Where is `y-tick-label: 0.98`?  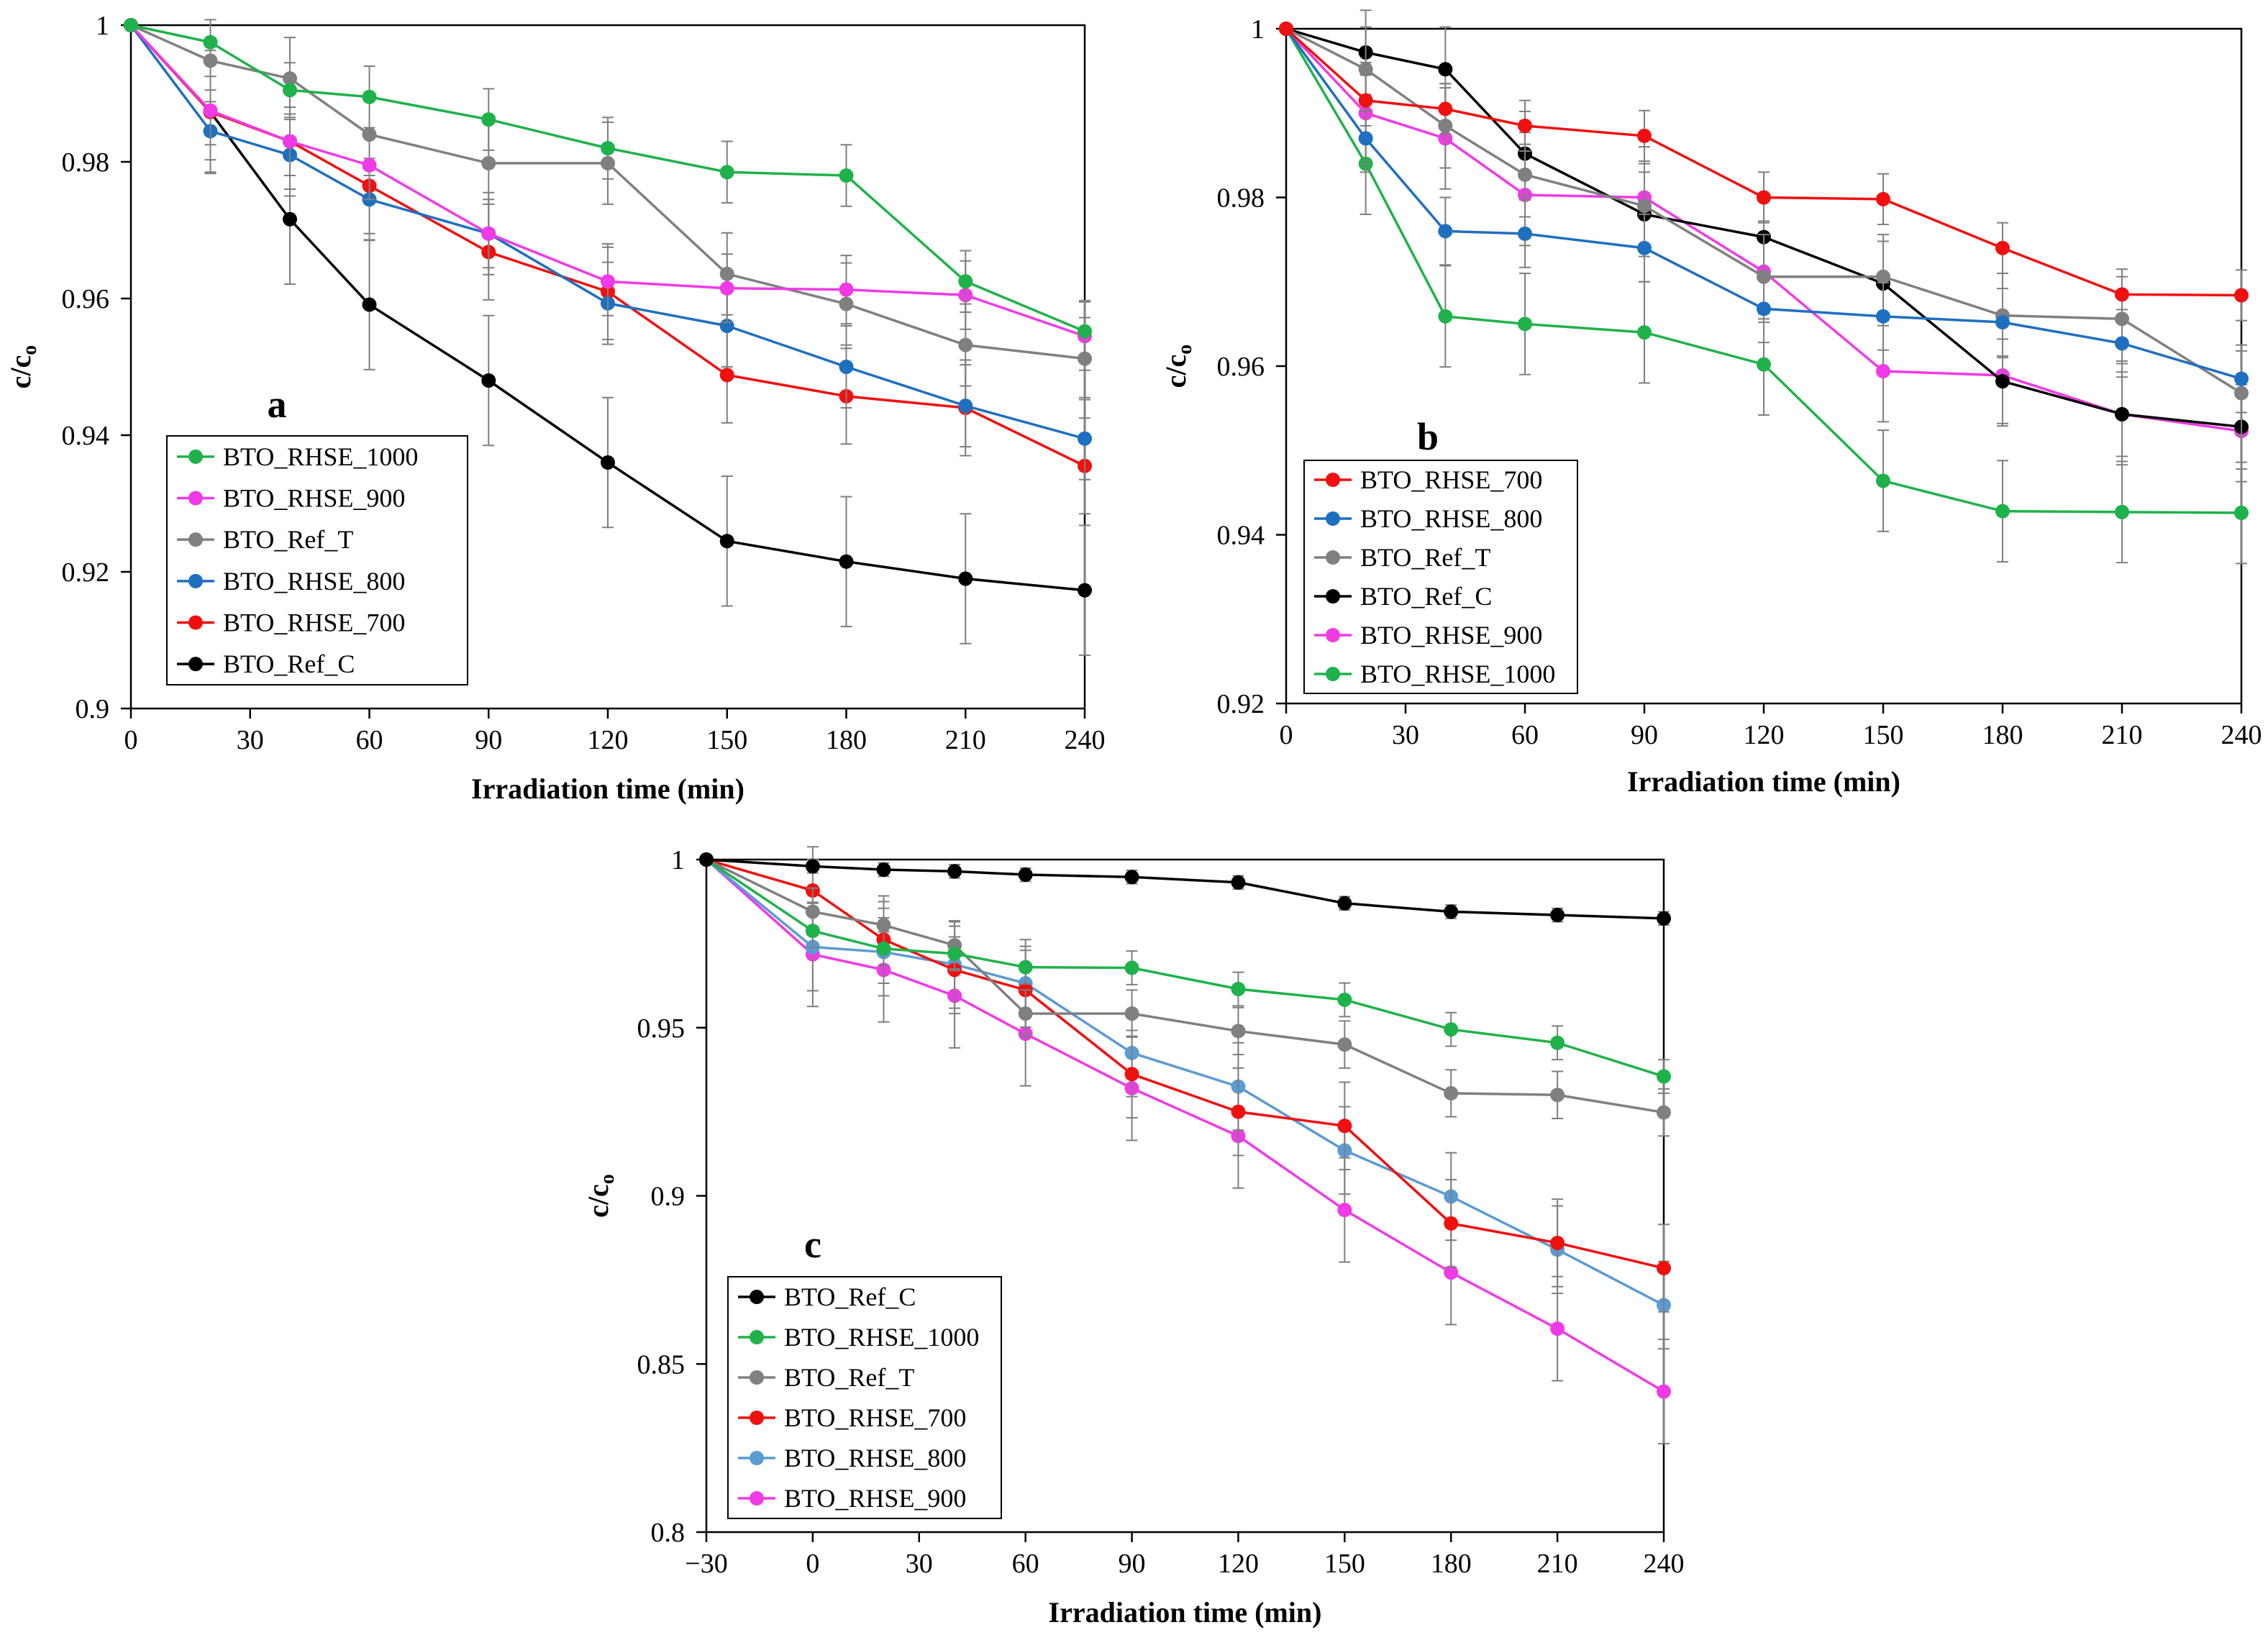
y-tick-label: 0.98 is located at coordinates (86, 162).